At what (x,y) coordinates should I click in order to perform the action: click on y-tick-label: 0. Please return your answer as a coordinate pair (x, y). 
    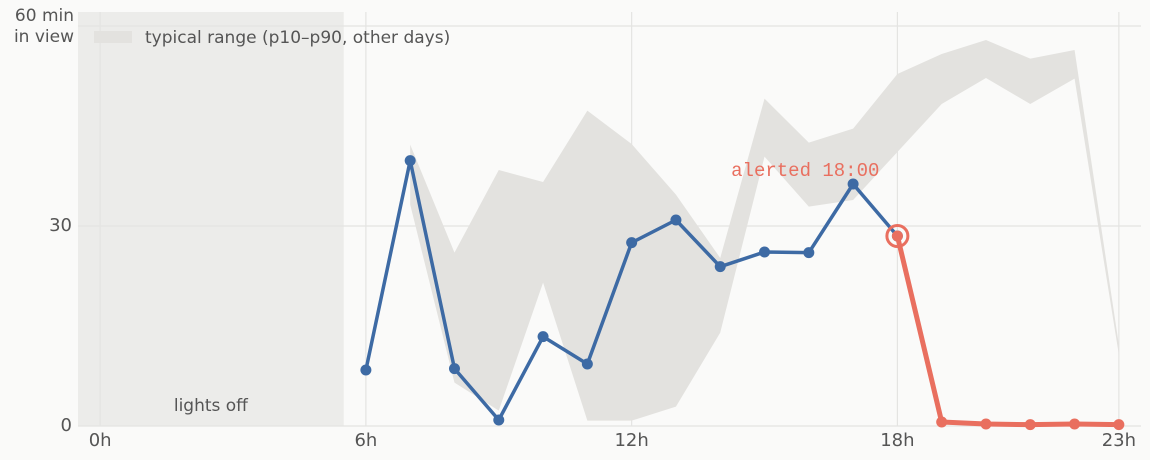
    Looking at the image, I should click on (66, 425).